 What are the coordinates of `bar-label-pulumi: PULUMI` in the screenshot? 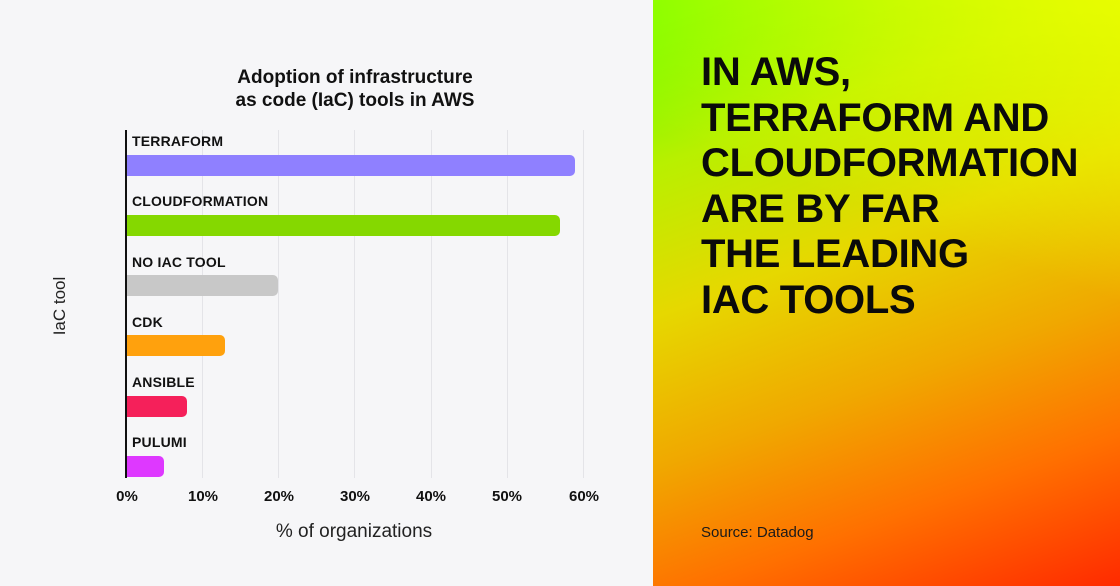 It's located at (159, 442).